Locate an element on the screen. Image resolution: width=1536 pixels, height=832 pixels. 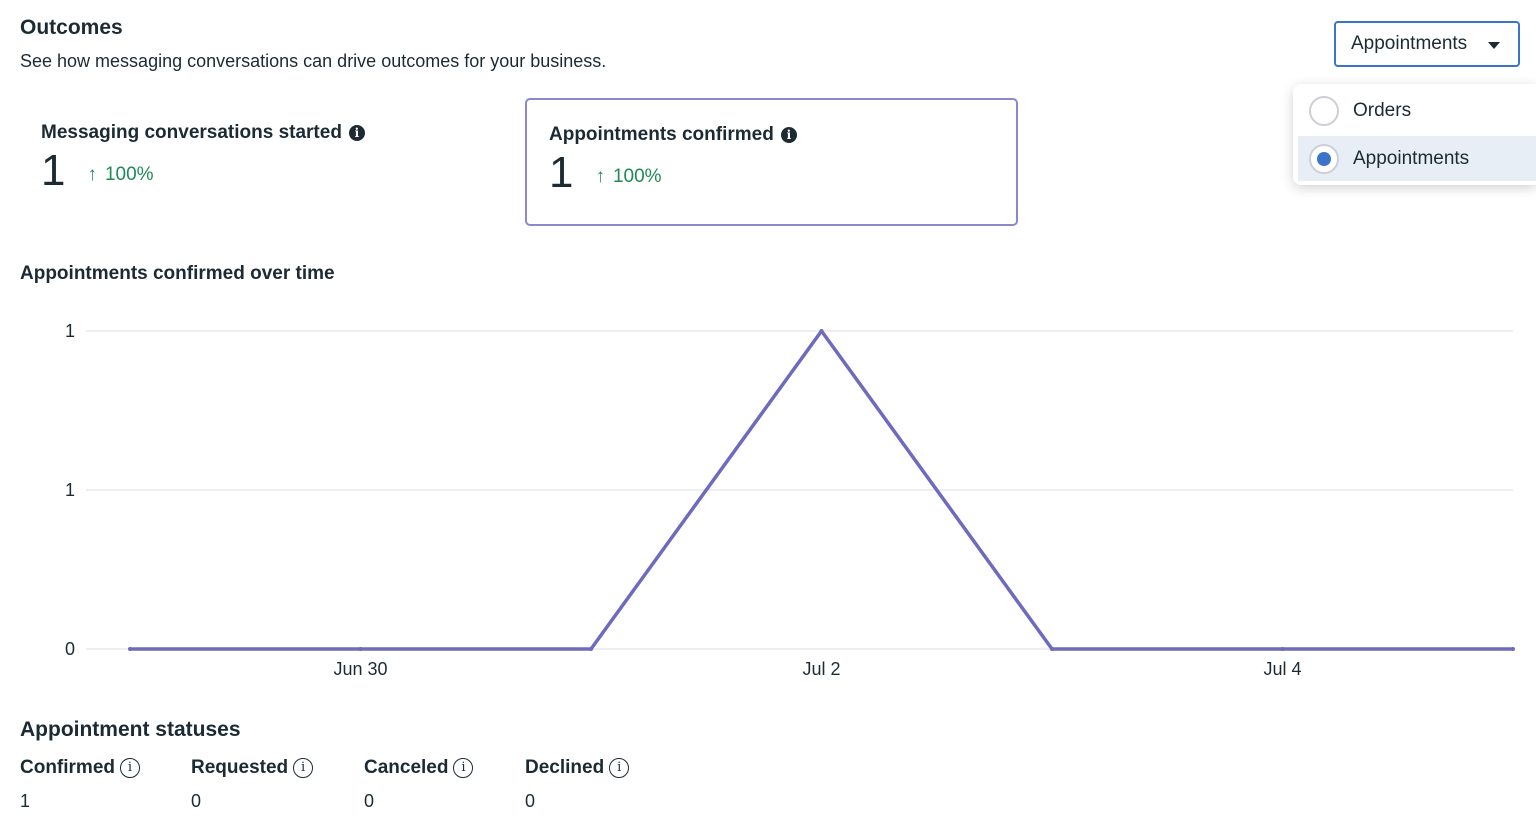
dropdown-selected-label: Appointments is located at coordinates (1409, 43).